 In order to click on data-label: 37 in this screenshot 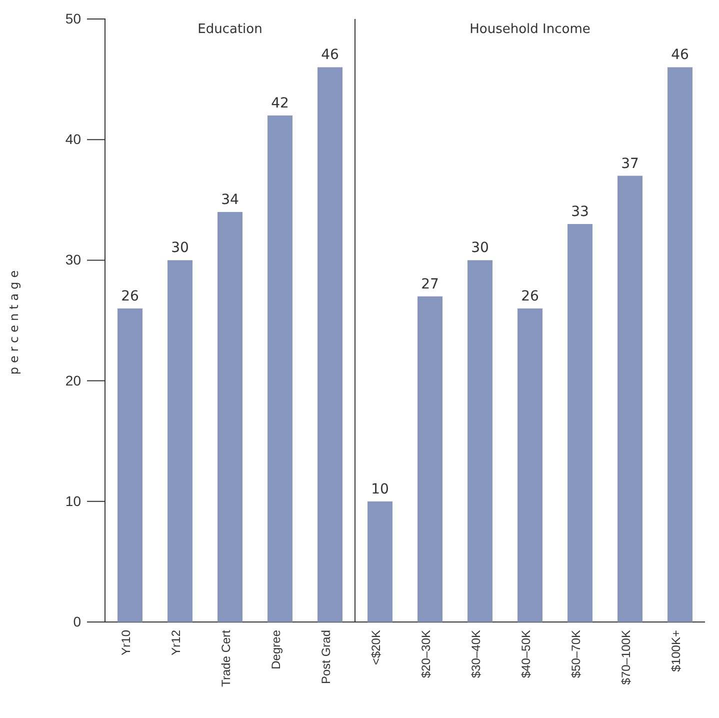, I will do `click(630, 164)`.